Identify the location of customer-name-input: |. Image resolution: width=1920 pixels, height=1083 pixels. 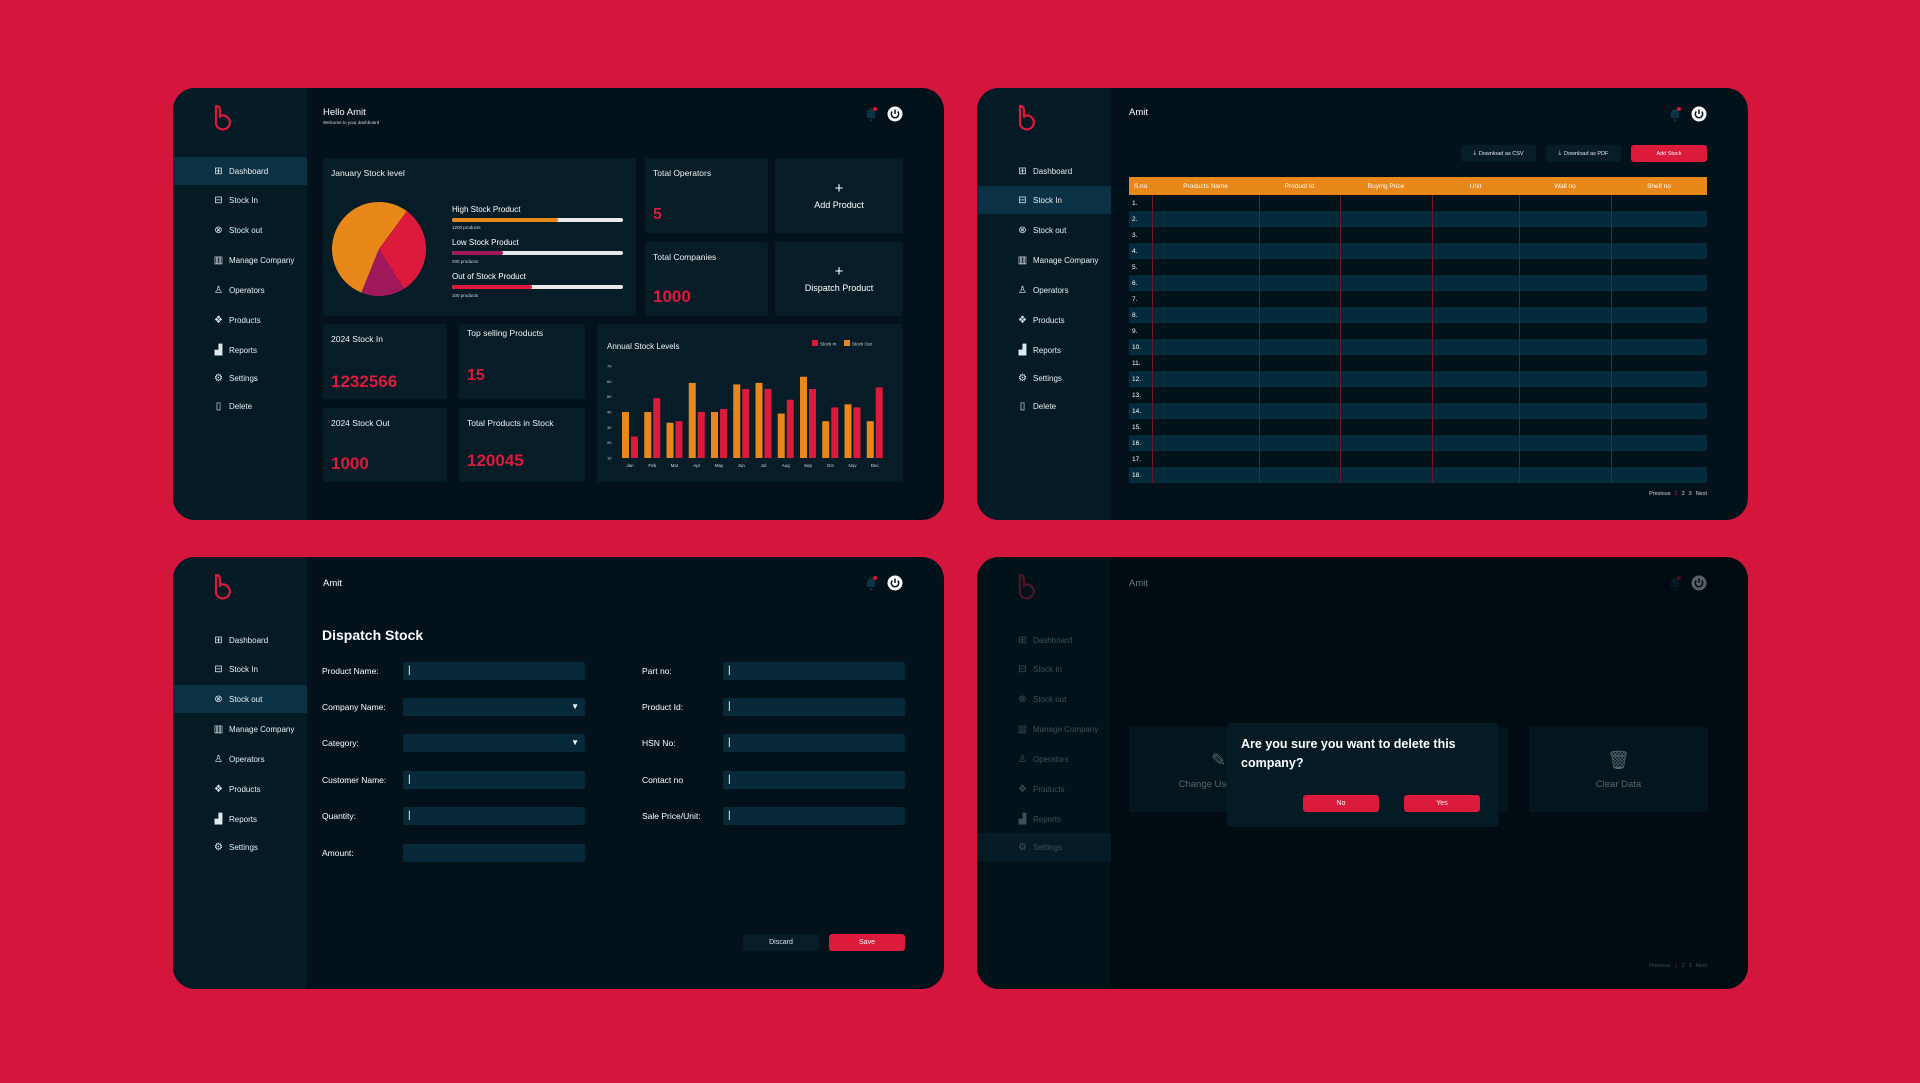
(494, 780).